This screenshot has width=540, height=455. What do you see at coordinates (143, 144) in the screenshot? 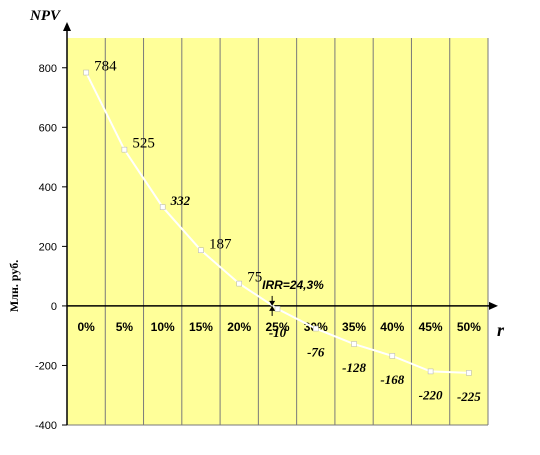
I see `data-label: 525` at bounding box center [143, 144].